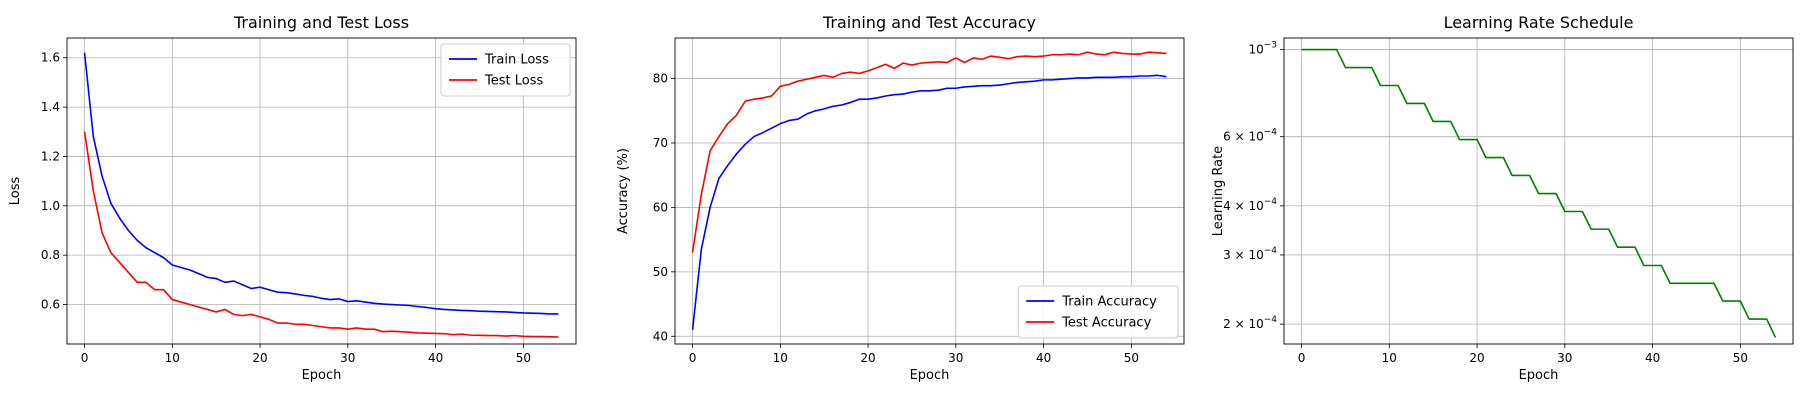 This screenshot has height=400, width=1800. What do you see at coordinates (660, 272) in the screenshot?
I see `y-tick-label: 50` at bounding box center [660, 272].